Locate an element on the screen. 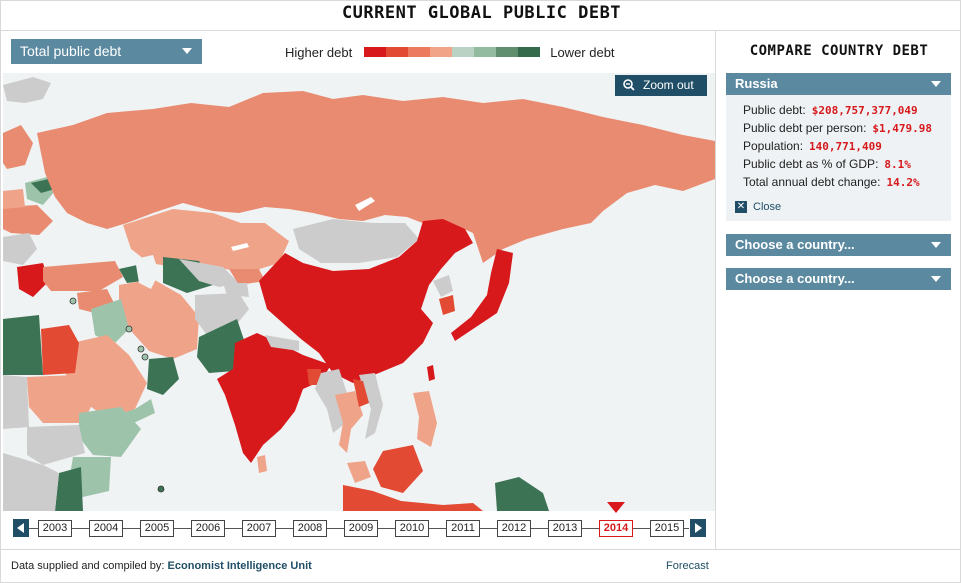  stat-label: Public debt as % of GDP: is located at coordinates (811, 164).